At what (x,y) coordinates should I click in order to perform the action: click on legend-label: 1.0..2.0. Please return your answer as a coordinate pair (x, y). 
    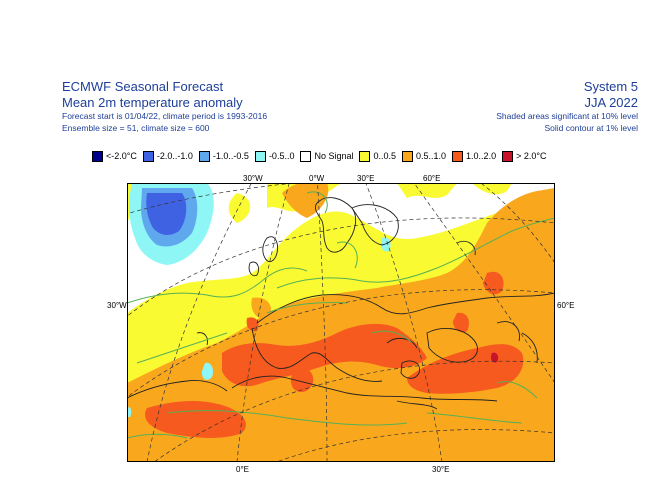
    Looking at the image, I should click on (481, 156).